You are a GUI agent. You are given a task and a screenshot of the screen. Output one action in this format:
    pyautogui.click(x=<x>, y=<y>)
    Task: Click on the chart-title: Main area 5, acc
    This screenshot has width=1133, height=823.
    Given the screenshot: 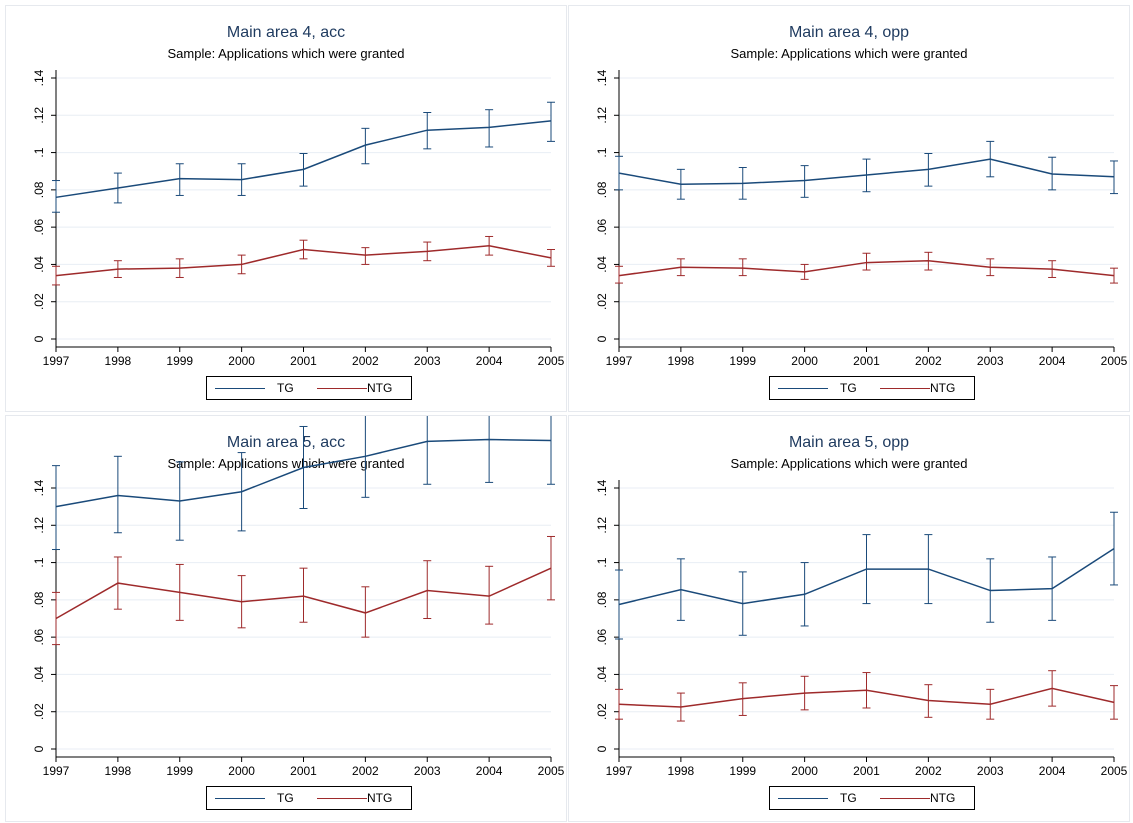 What is the action you would take?
    pyautogui.click(x=286, y=442)
    